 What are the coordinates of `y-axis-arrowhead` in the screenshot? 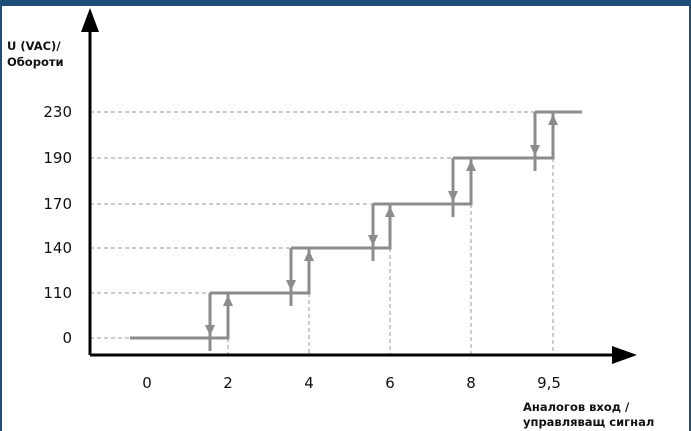 It's located at (90, 20).